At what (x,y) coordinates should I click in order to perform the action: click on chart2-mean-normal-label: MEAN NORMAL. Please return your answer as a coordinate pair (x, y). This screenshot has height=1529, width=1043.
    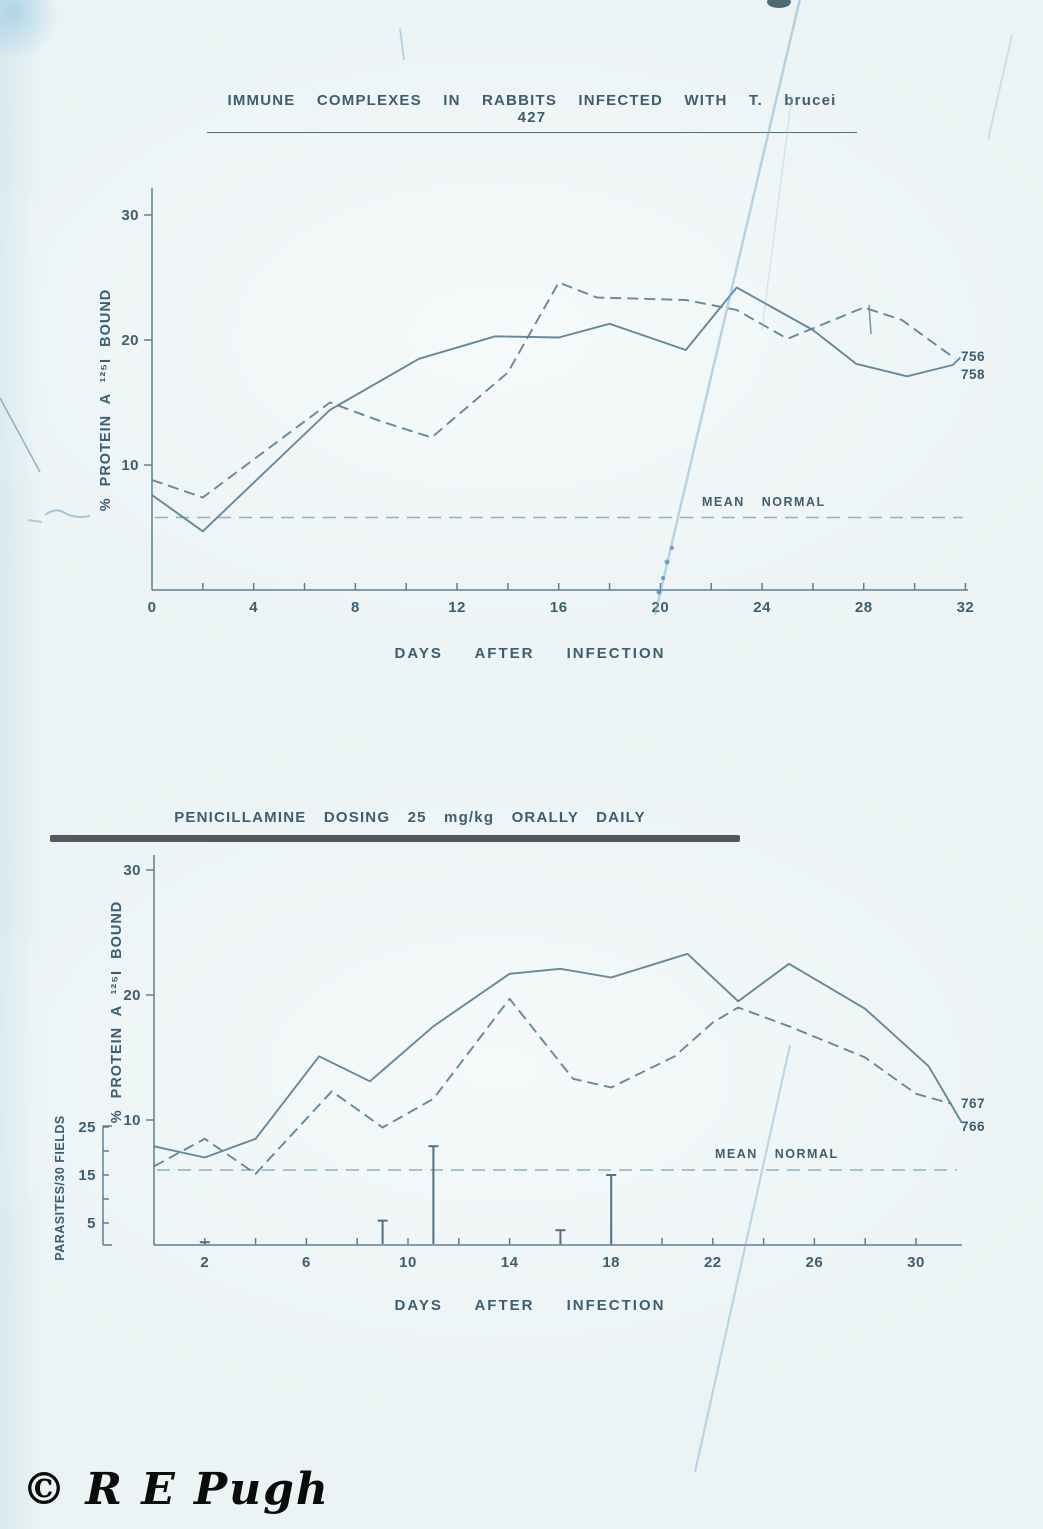
    Looking at the image, I should click on (777, 1154).